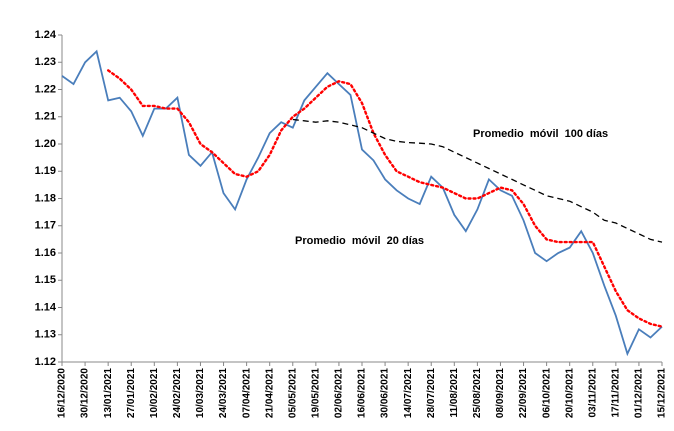 The image size is (674, 431). I want to click on y-tick-label: 1.24, so click(46, 35).